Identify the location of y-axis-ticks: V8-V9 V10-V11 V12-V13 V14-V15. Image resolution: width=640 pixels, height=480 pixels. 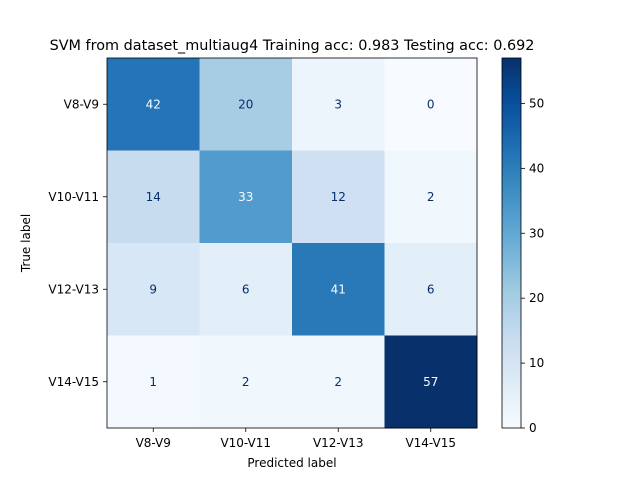
(77, 243).